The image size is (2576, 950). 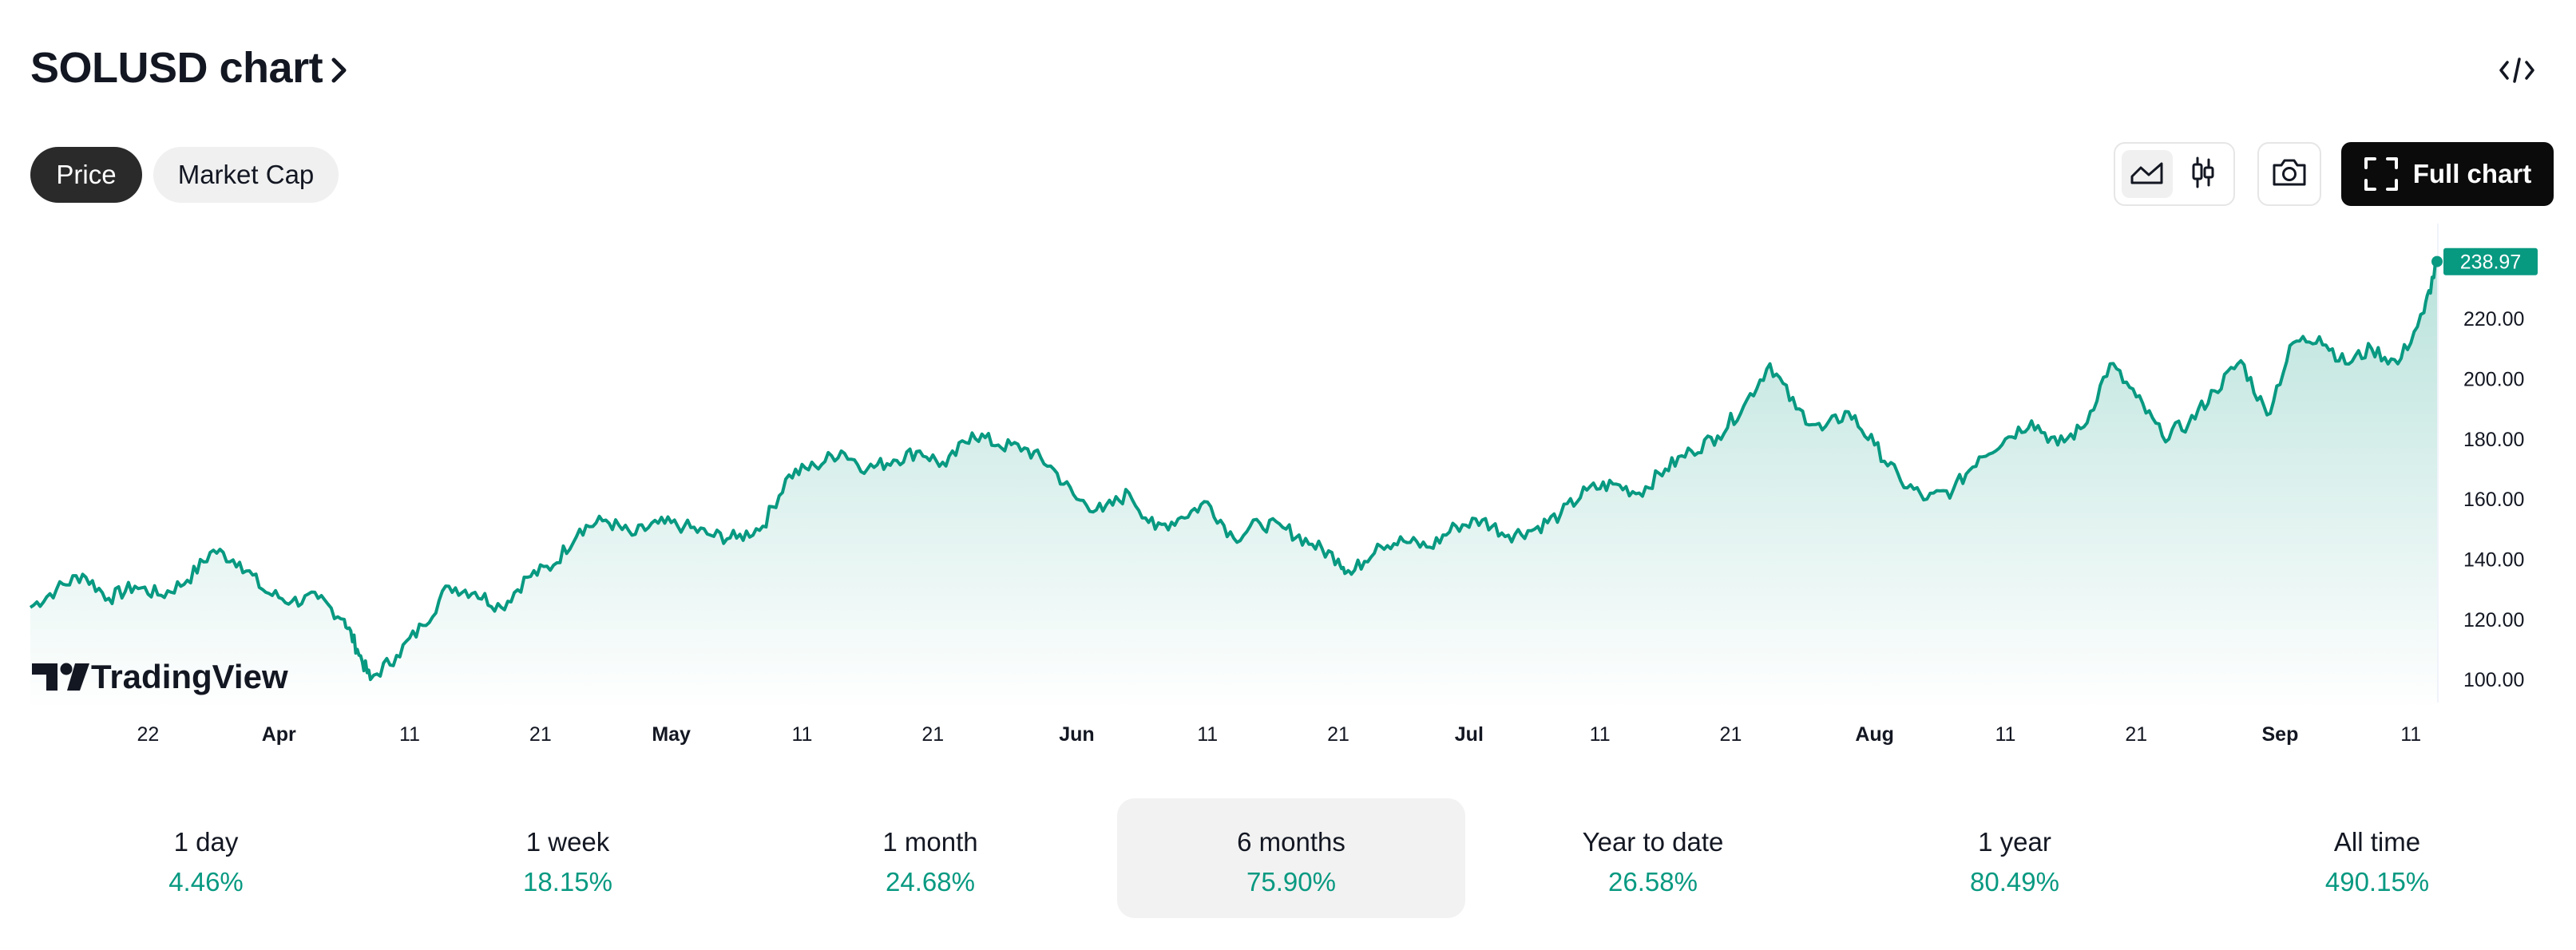 What do you see at coordinates (568, 858) in the screenshot?
I see `period-1-week: 1 week 18.15%` at bounding box center [568, 858].